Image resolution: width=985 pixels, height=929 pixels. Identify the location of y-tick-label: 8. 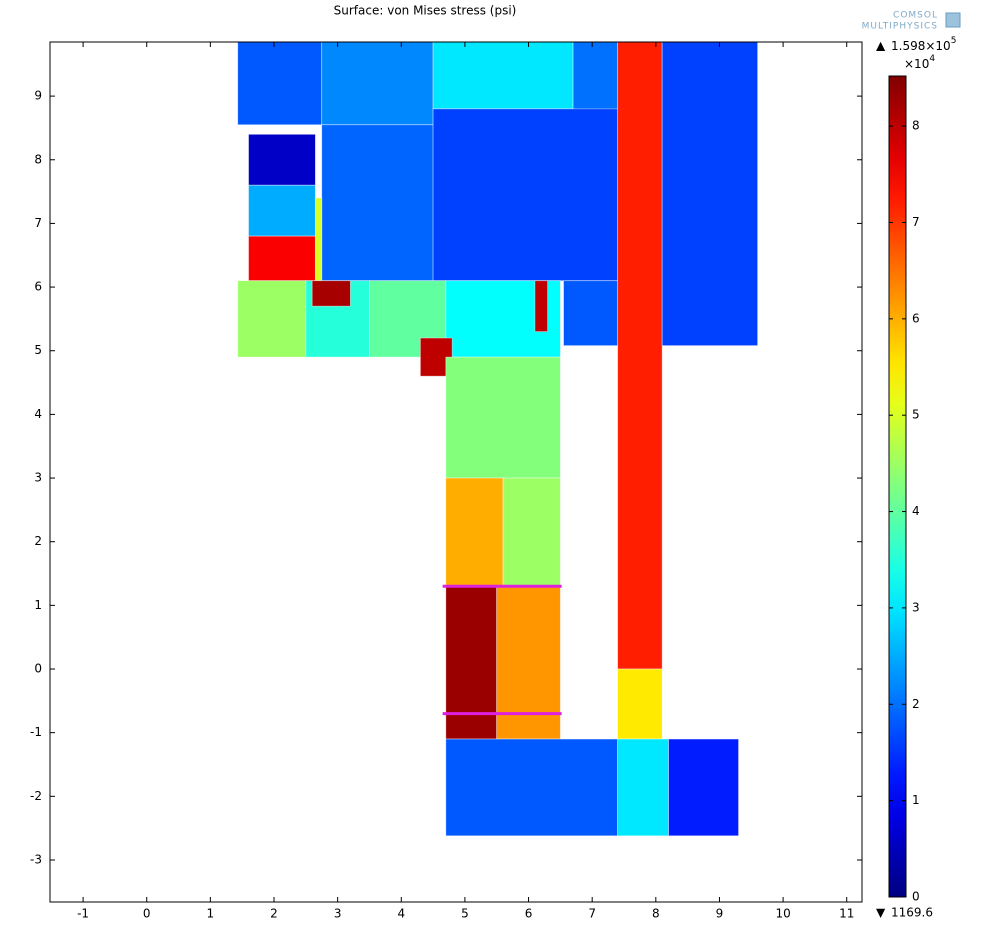
(38, 159).